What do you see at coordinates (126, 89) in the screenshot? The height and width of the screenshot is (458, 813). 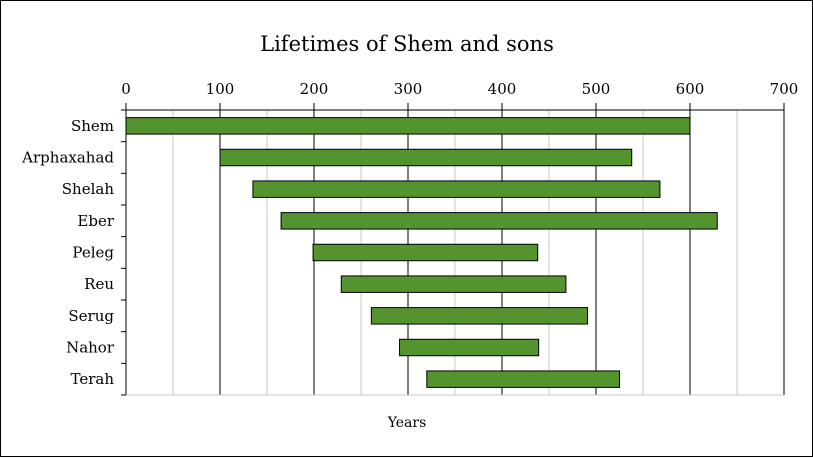 I see `x-tick-label: 0` at bounding box center [126, 89].